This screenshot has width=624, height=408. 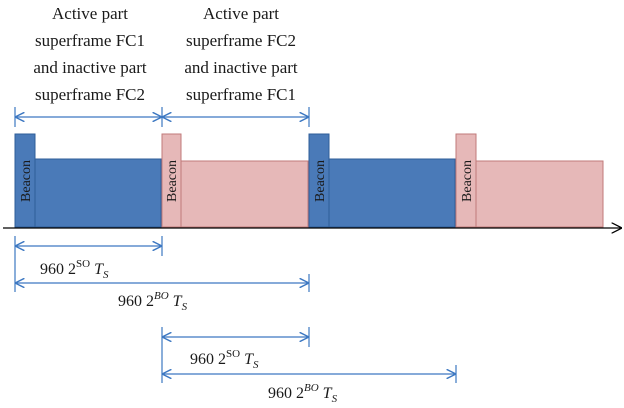 What do you see at coordinates (241, 40) in the screenshot?
I see `header-2-line-2: superframe FC2` at bounding box center [241, 40].